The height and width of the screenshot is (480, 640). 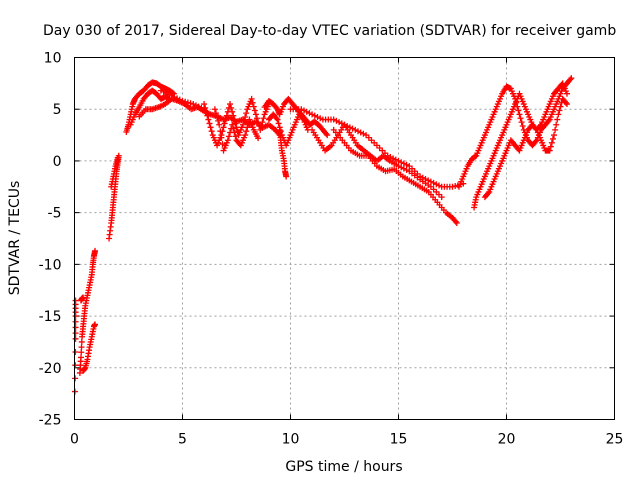 I want to click on x-tick-label: 20, so click(x=507, y=440).